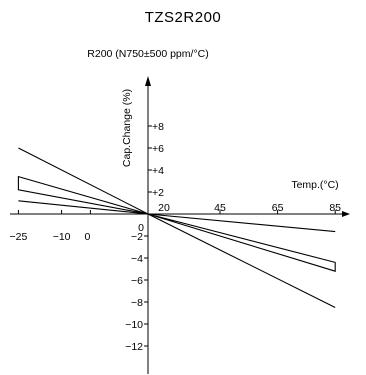 The height and width of the screenshot is (375, 366). I want to click on y-tick-label: −12, so click(134, 347).